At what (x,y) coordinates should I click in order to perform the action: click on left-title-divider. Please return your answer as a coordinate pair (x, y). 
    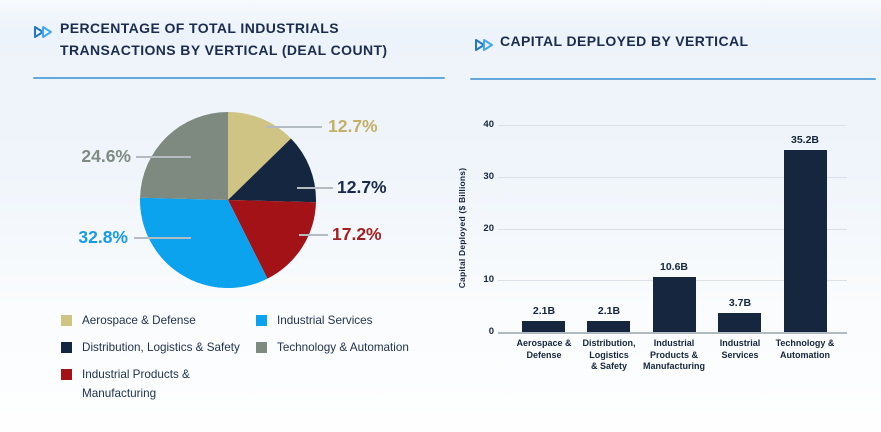
    Looking at the image, I should click on (239, 78).